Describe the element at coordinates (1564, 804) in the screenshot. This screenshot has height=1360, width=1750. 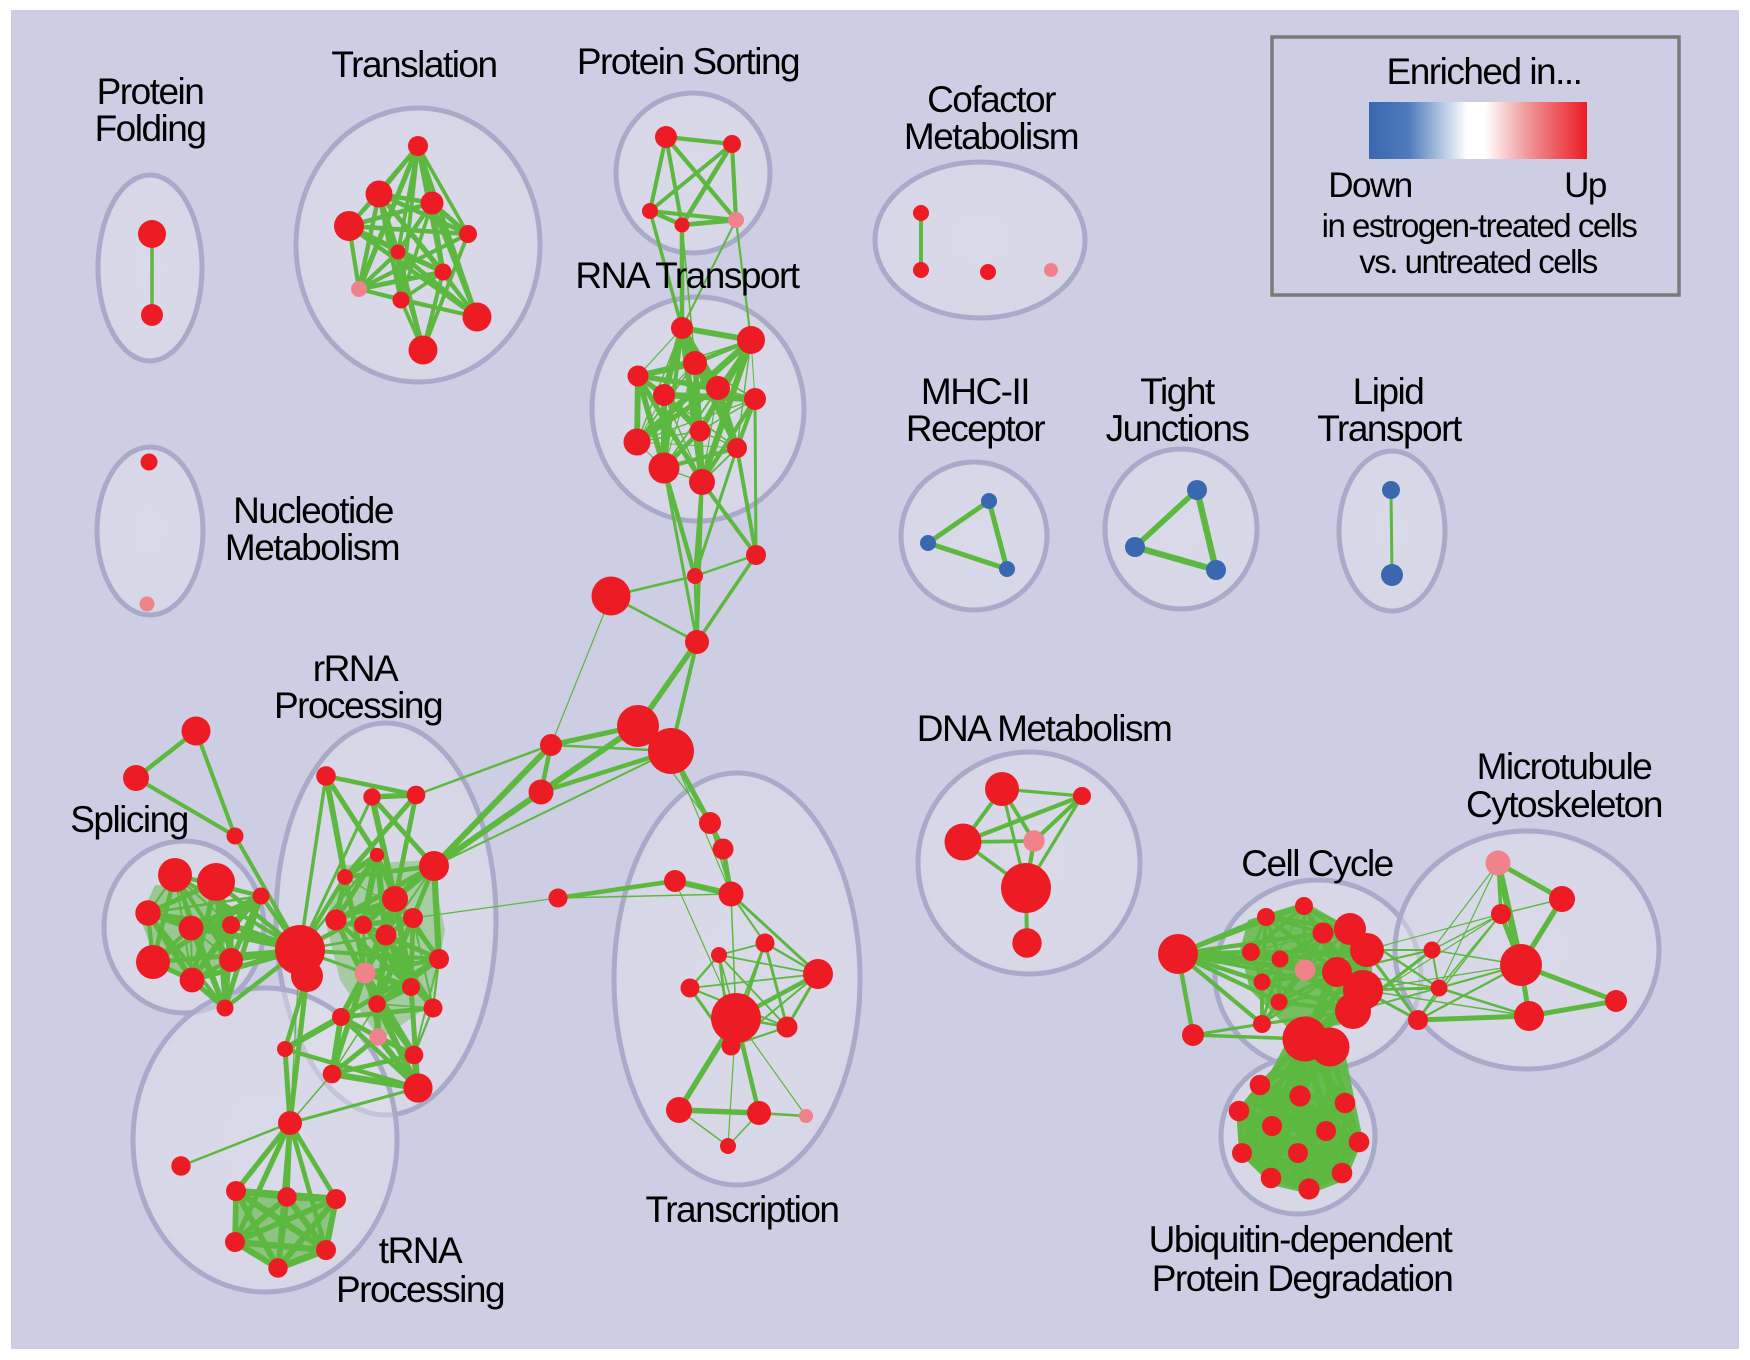
I see `svg-text: Cytoskeleton` at that location.